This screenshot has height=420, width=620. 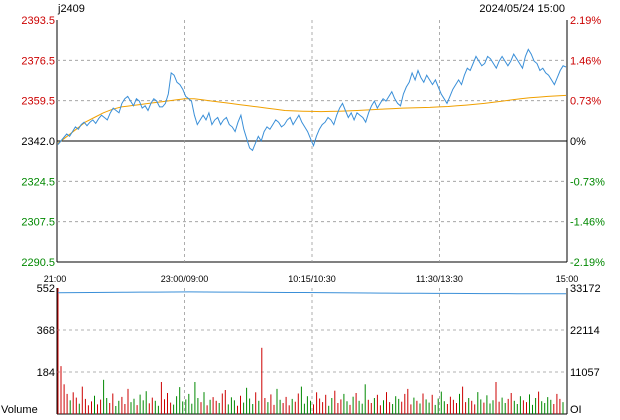 What do you see at coordinates (38, 21) in the screenshot?
I see `y-tick-label-left: 2393.5` at bounding box center [38, 21].